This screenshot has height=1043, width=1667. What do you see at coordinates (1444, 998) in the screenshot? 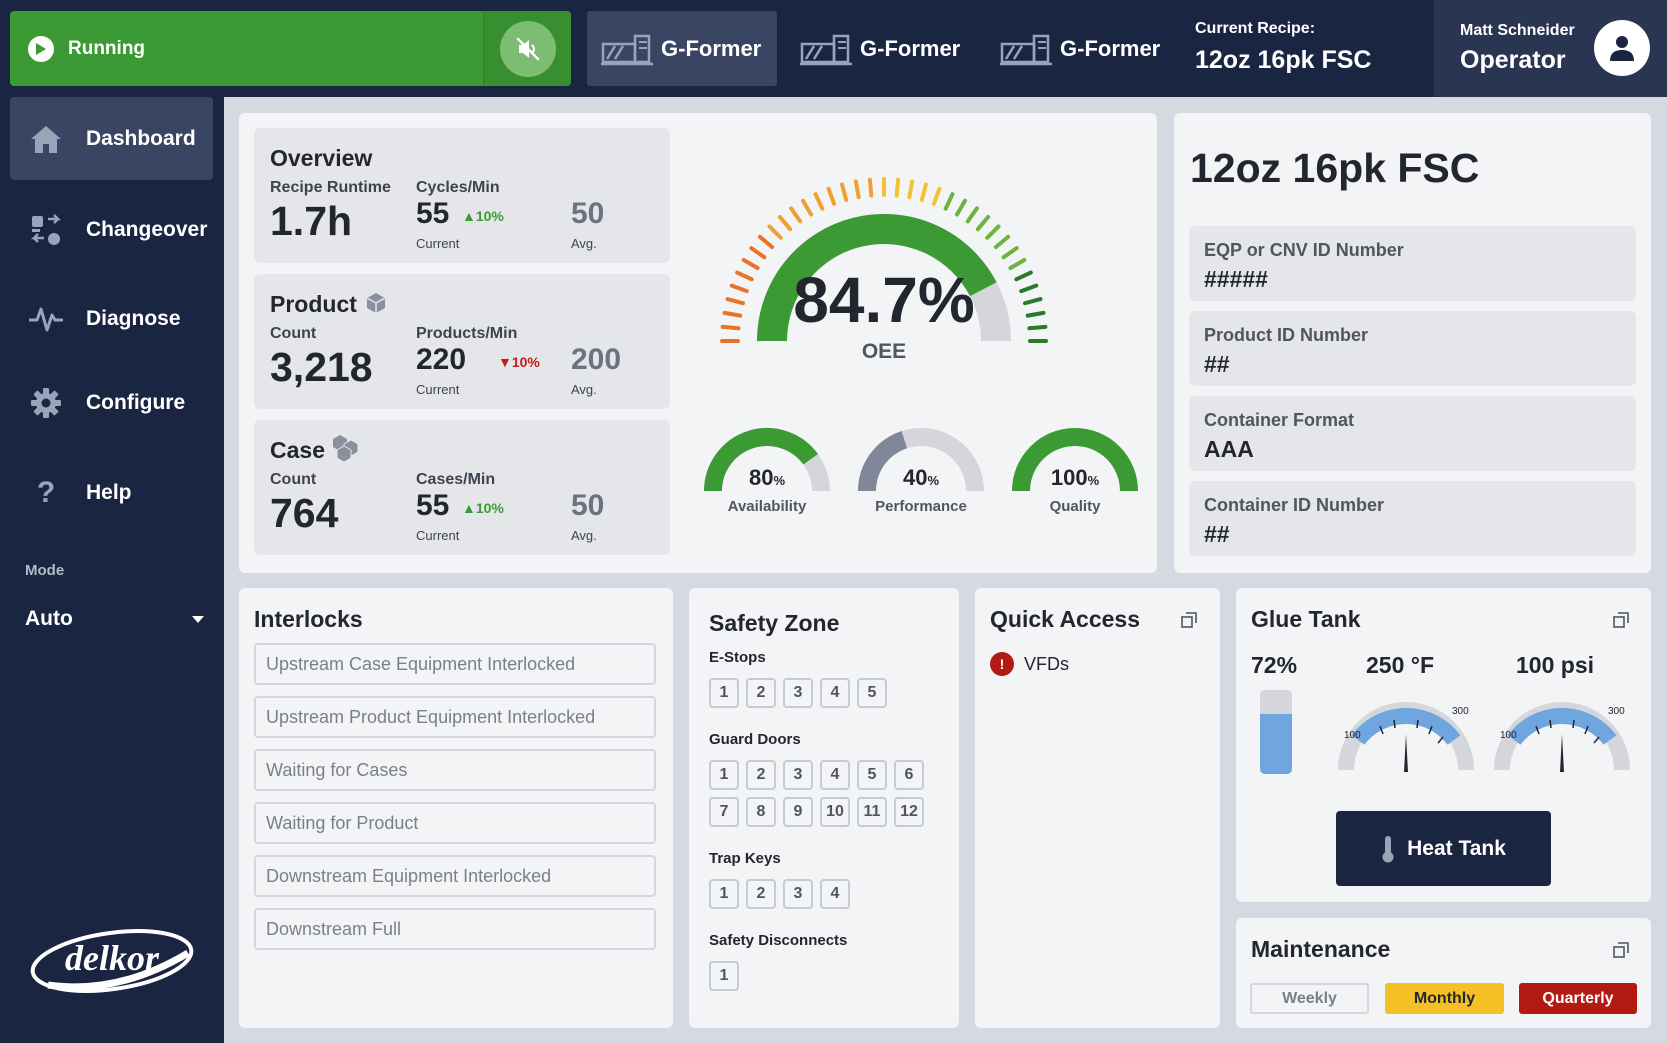
I see `maintenance-monthly-button: Monthly` at bounding box center [1444, 998].